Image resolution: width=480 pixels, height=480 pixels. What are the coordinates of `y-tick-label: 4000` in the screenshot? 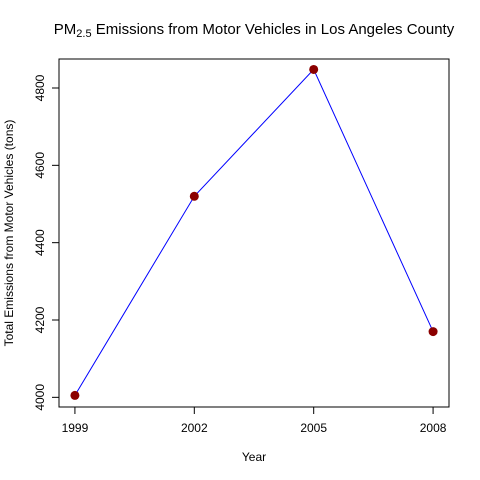 It's located at (40, 397).